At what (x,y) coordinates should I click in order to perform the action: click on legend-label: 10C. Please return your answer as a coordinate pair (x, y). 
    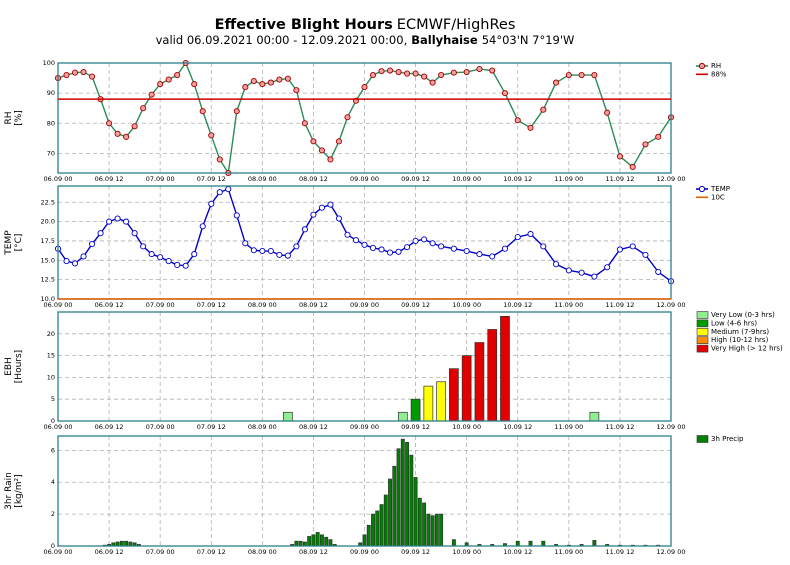
    Looking at the image, I should click on (718, 197).